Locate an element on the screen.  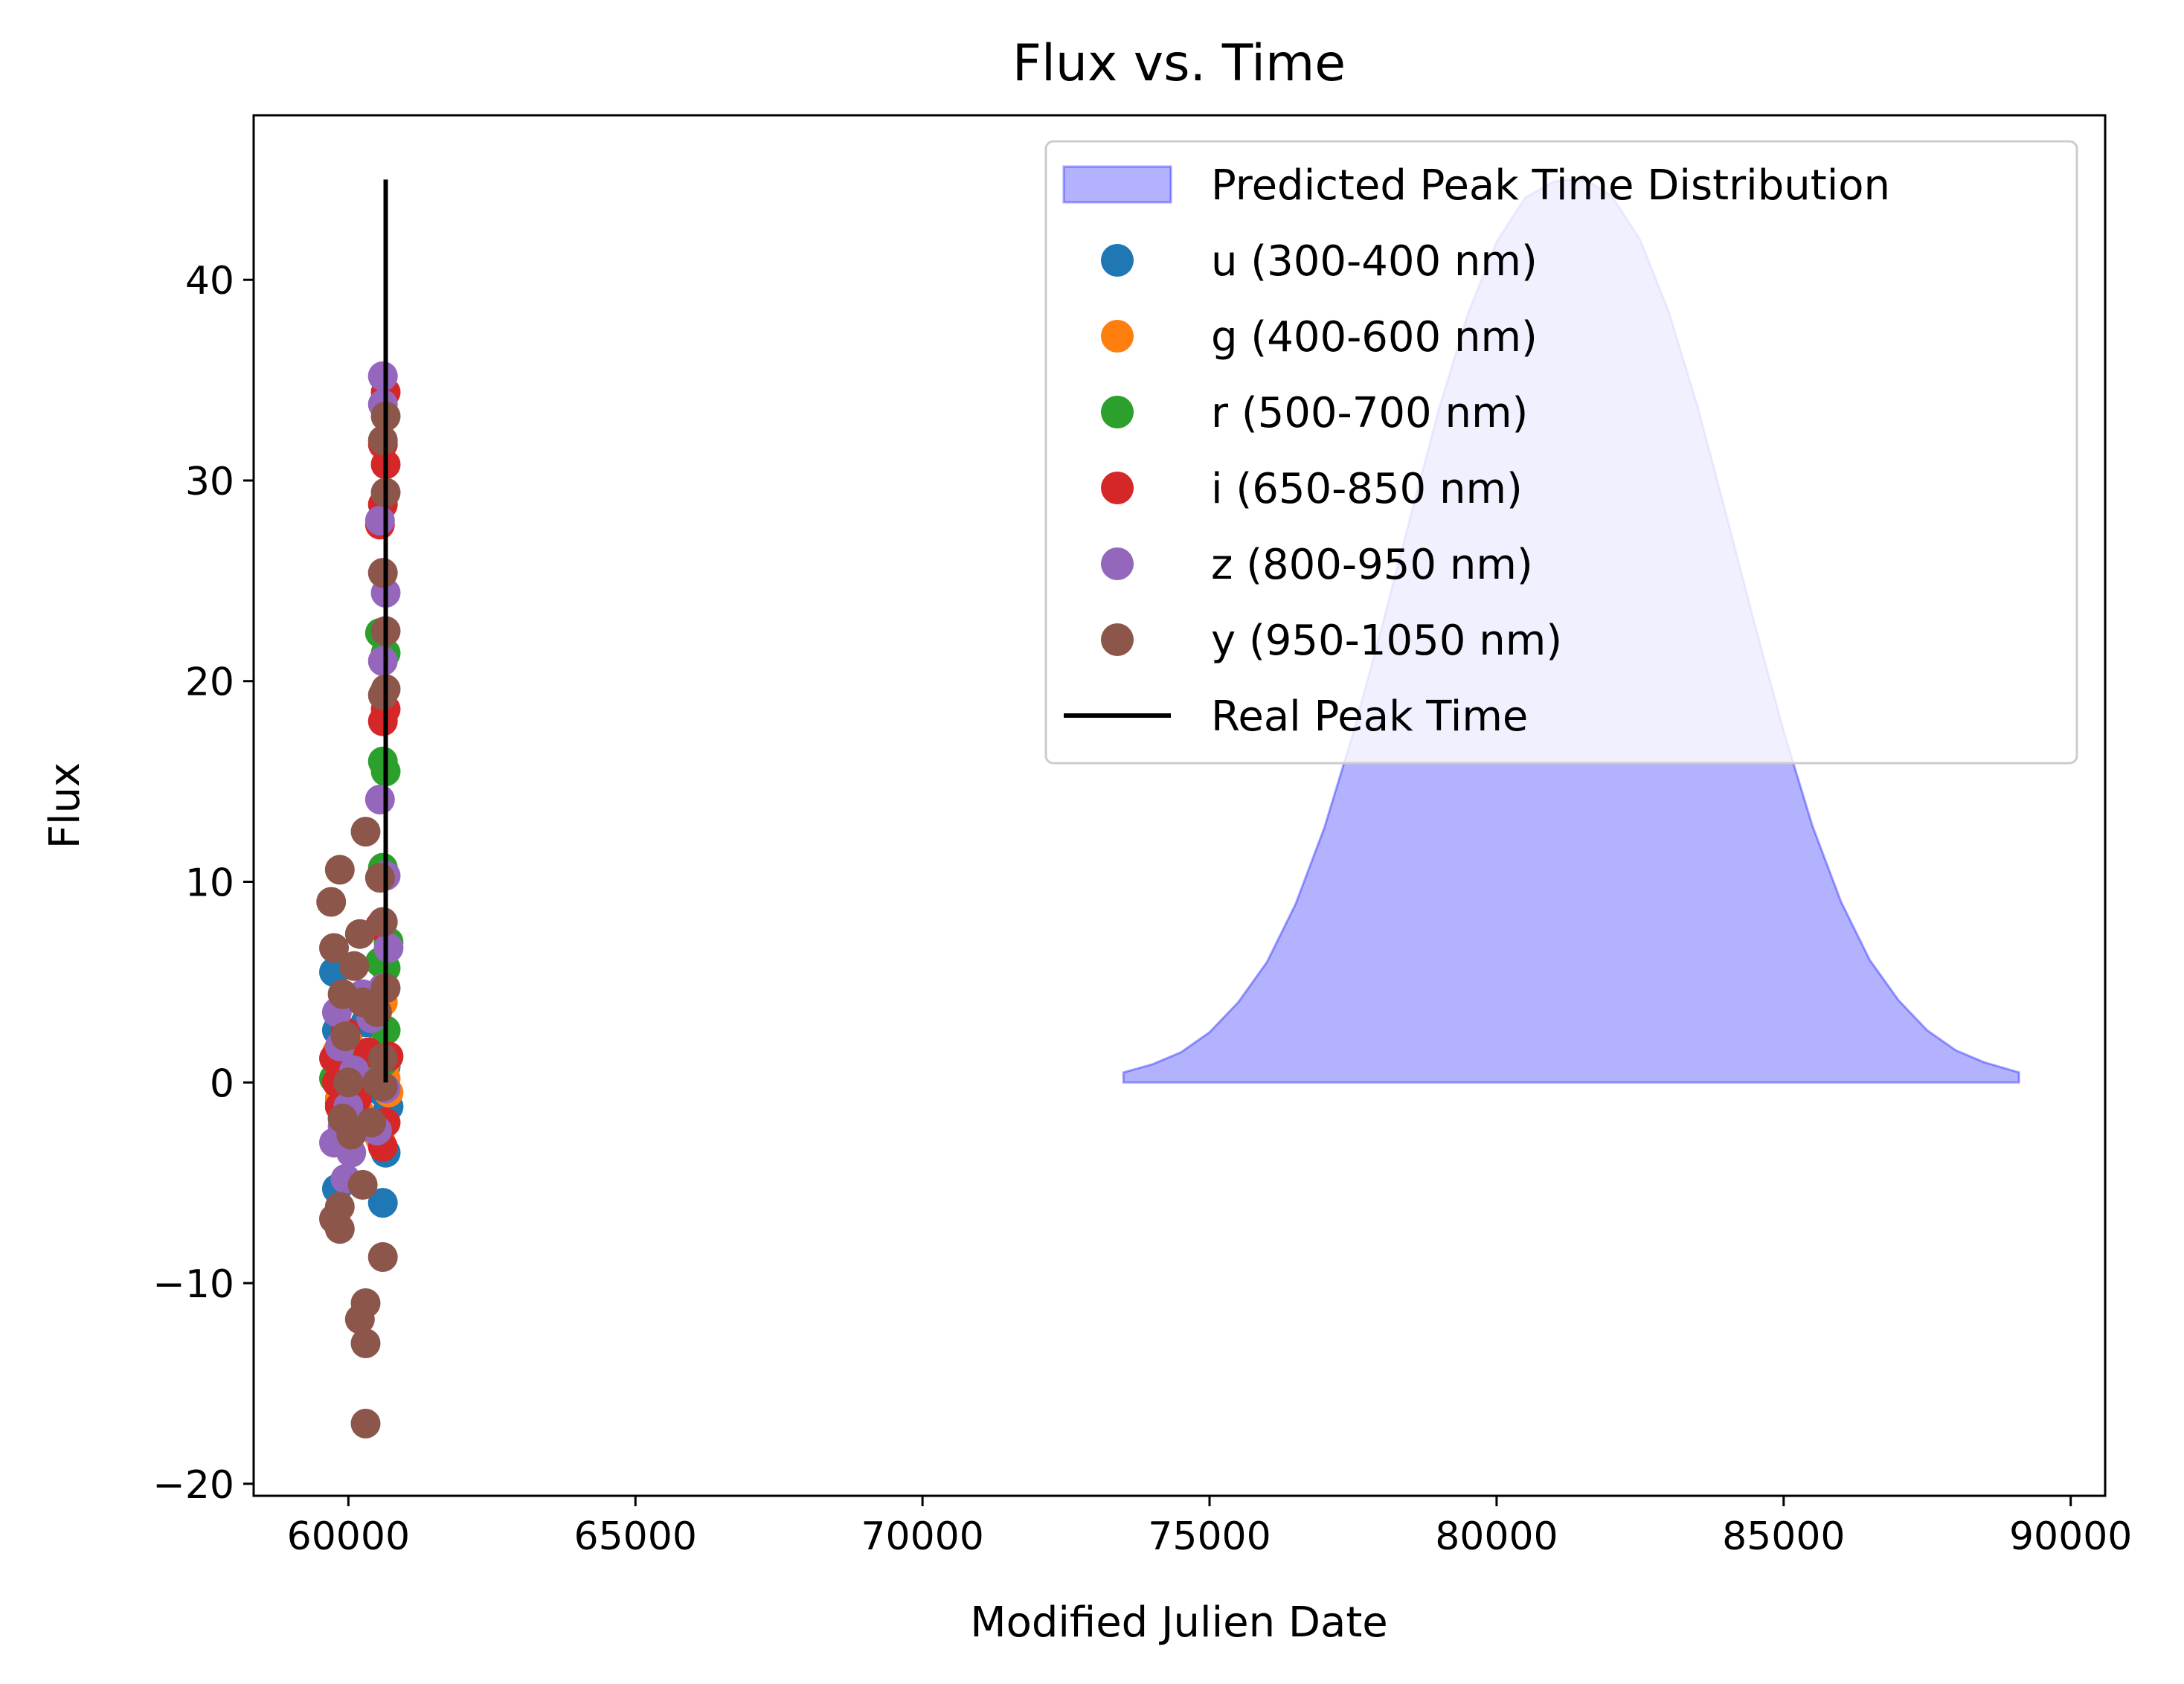
x-tick-label: 60000 is located at coordinates (349, 1537).